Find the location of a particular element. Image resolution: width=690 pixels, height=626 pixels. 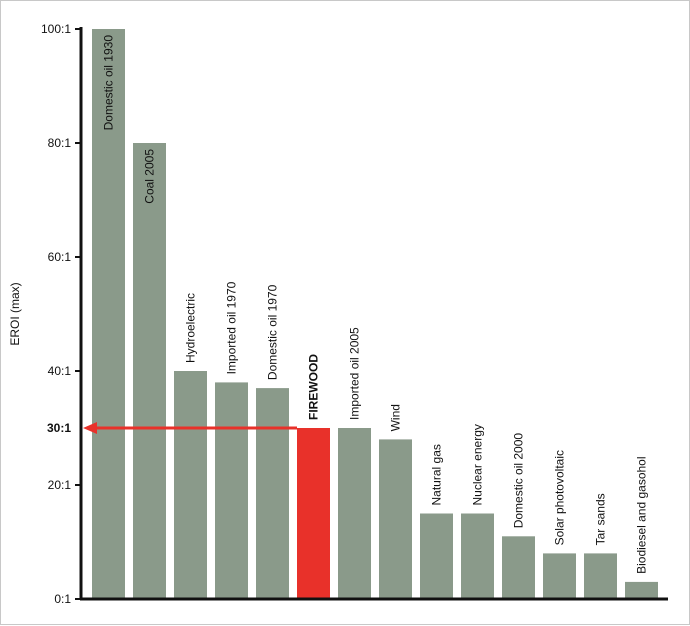

bar-solar-photovoltaic is located at coordinates (559, 576).